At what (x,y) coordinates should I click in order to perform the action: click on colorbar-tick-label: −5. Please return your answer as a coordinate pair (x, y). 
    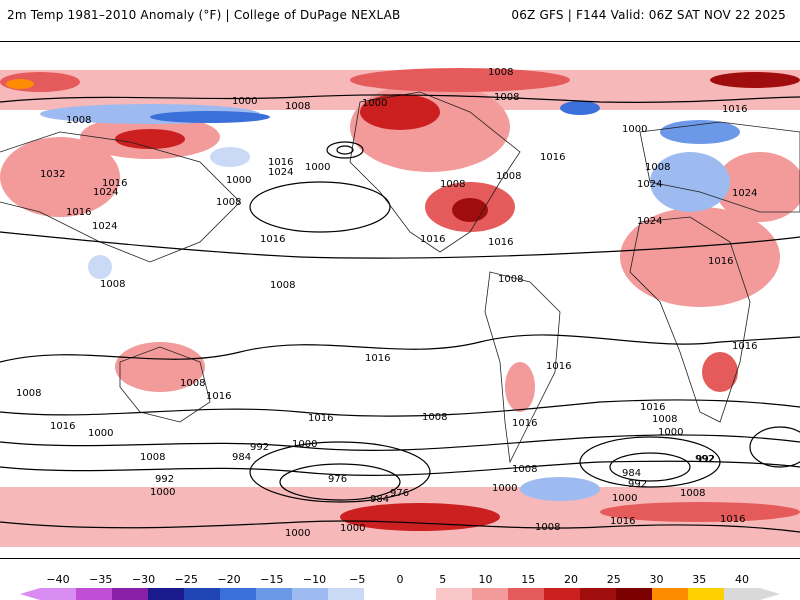
    Looking at the image, I should click on (357, 579).